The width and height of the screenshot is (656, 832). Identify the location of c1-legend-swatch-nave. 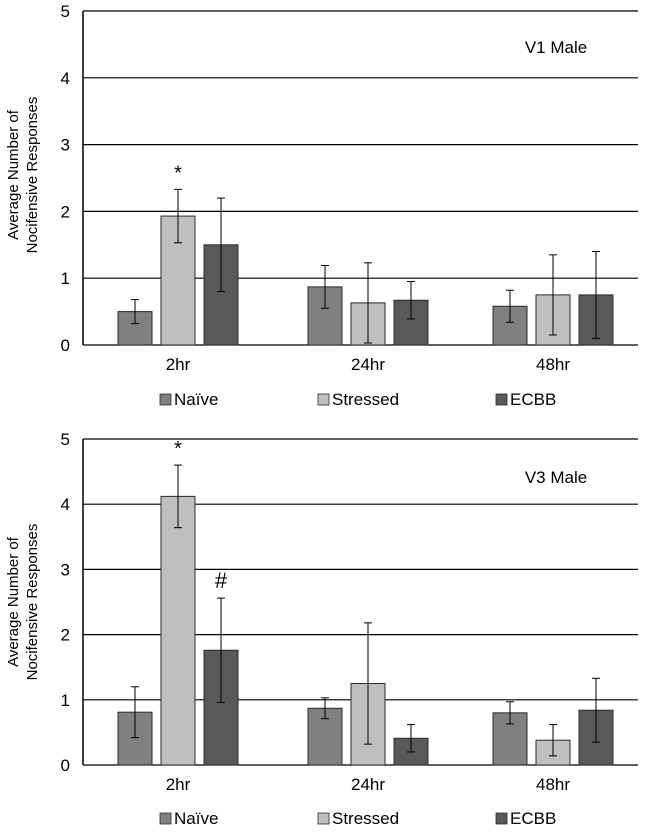
(165, 399).